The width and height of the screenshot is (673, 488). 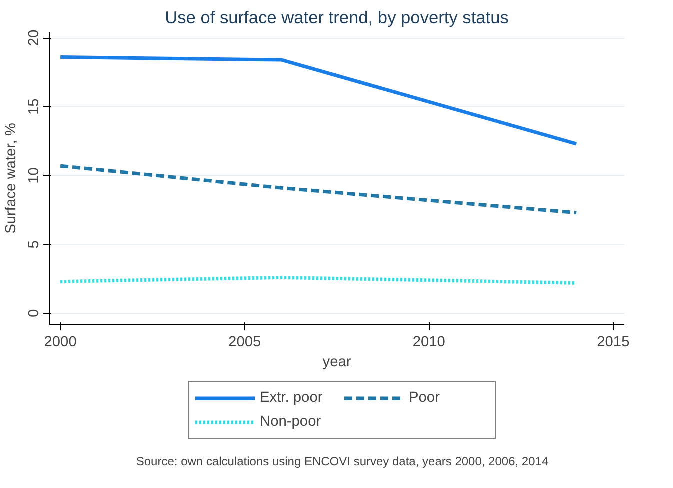 What do you see at coordinates (613, 342) in the screenshot?
I see `x-tick-label: 2015` at bounding box center [613, 342].